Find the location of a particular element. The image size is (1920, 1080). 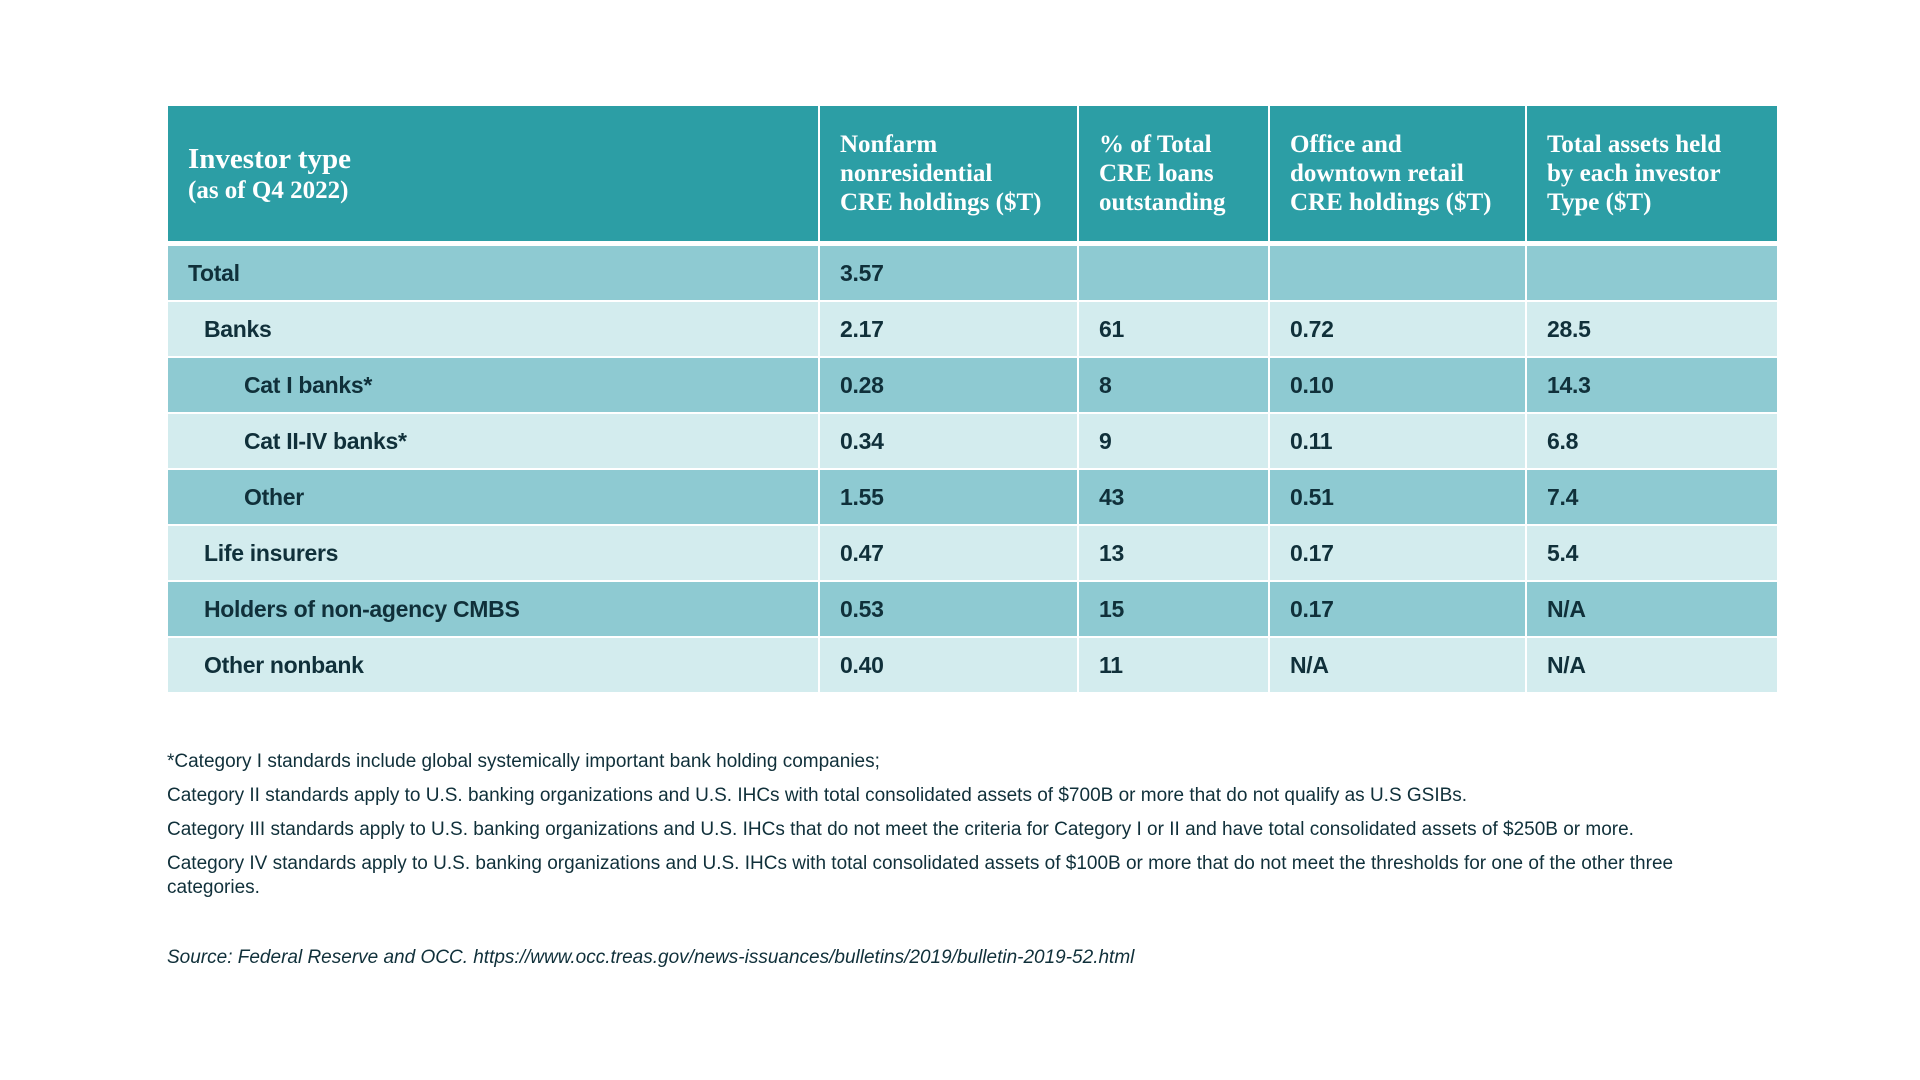

cell-text: 1.55 is located at coordinates (862, 496).